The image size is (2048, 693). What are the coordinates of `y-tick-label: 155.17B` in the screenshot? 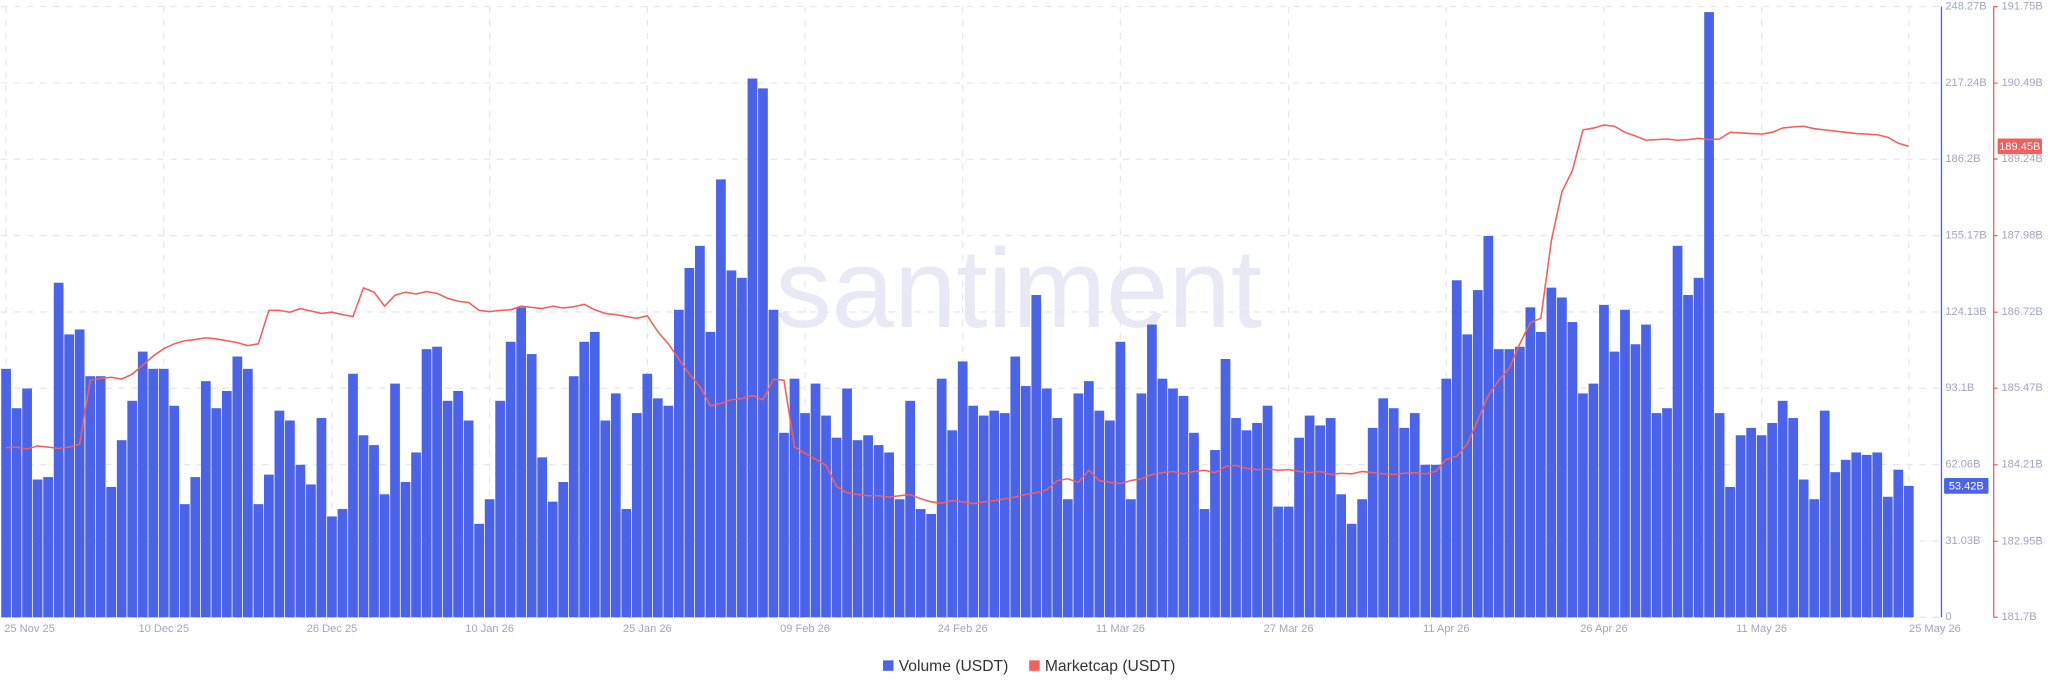 It's located at (1965, 235).